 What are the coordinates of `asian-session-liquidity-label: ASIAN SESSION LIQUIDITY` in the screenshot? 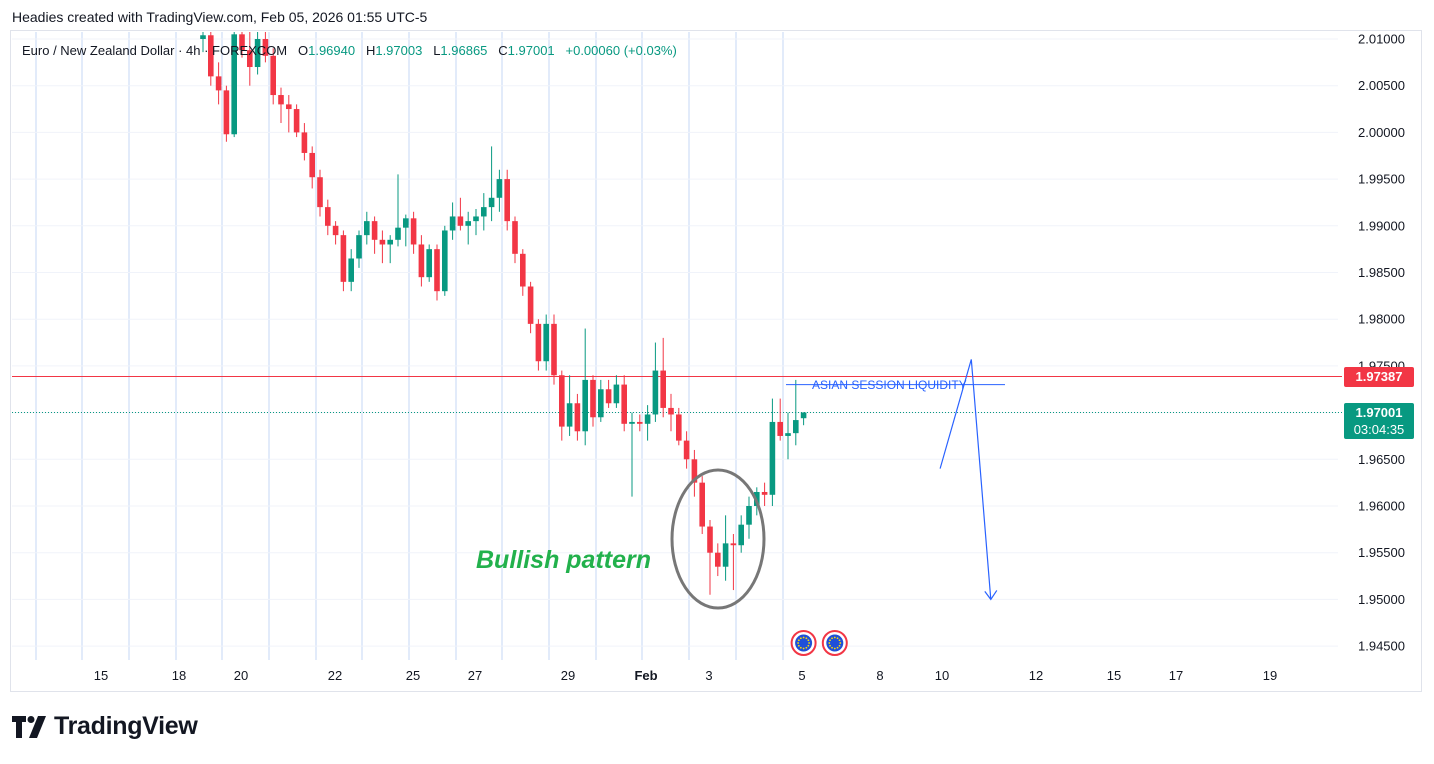 It's located at (889, 385).